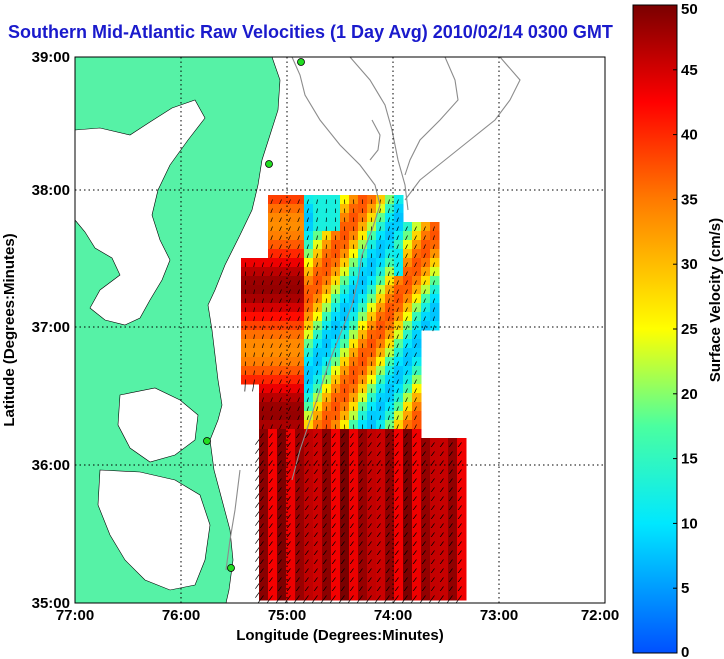  What do you see at coordinates (715, 300) in the screenshot?
I see `colorbar-label: Surface Velocity (cm/s)` at bounding box center [715, 300].